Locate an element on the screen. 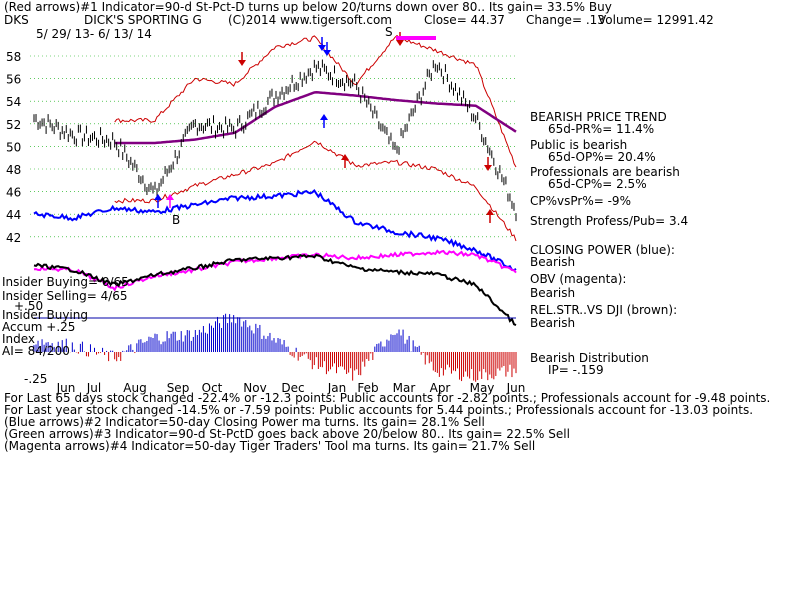 The height and width of the screenshot is (600, 800). y-tick-label: 48 is located at coordinates (13, 170).